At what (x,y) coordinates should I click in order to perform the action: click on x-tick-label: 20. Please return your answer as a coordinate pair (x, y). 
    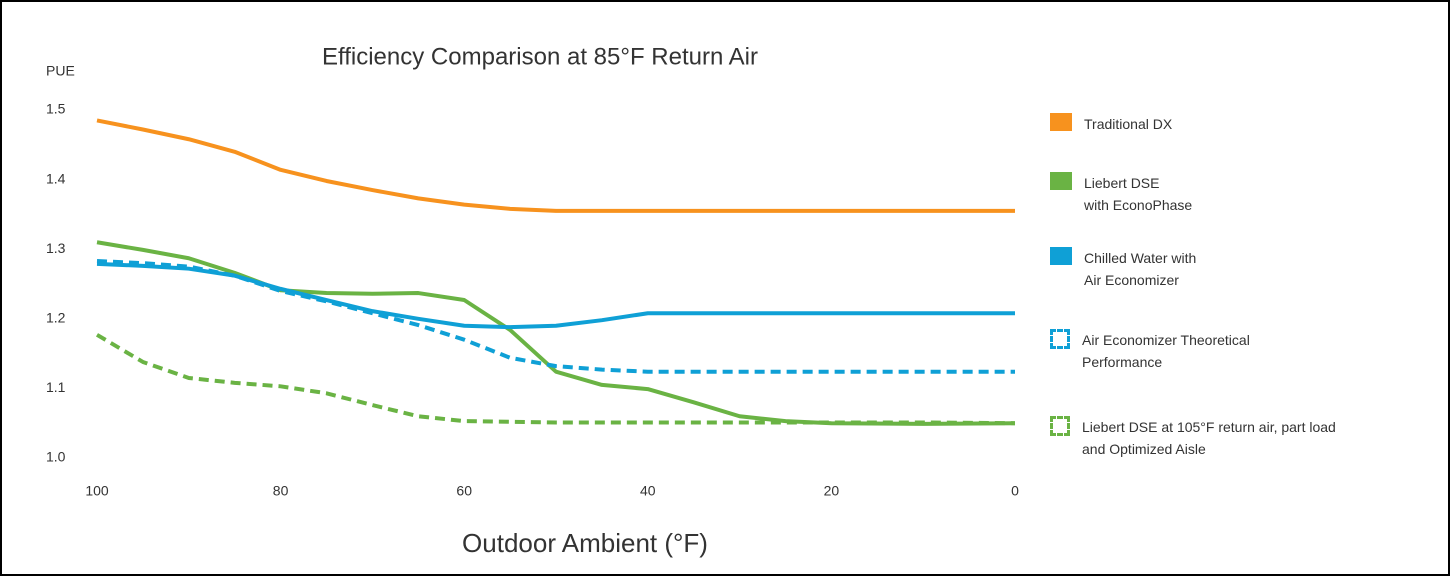
    Looking at the image, I should click on (832, 491).